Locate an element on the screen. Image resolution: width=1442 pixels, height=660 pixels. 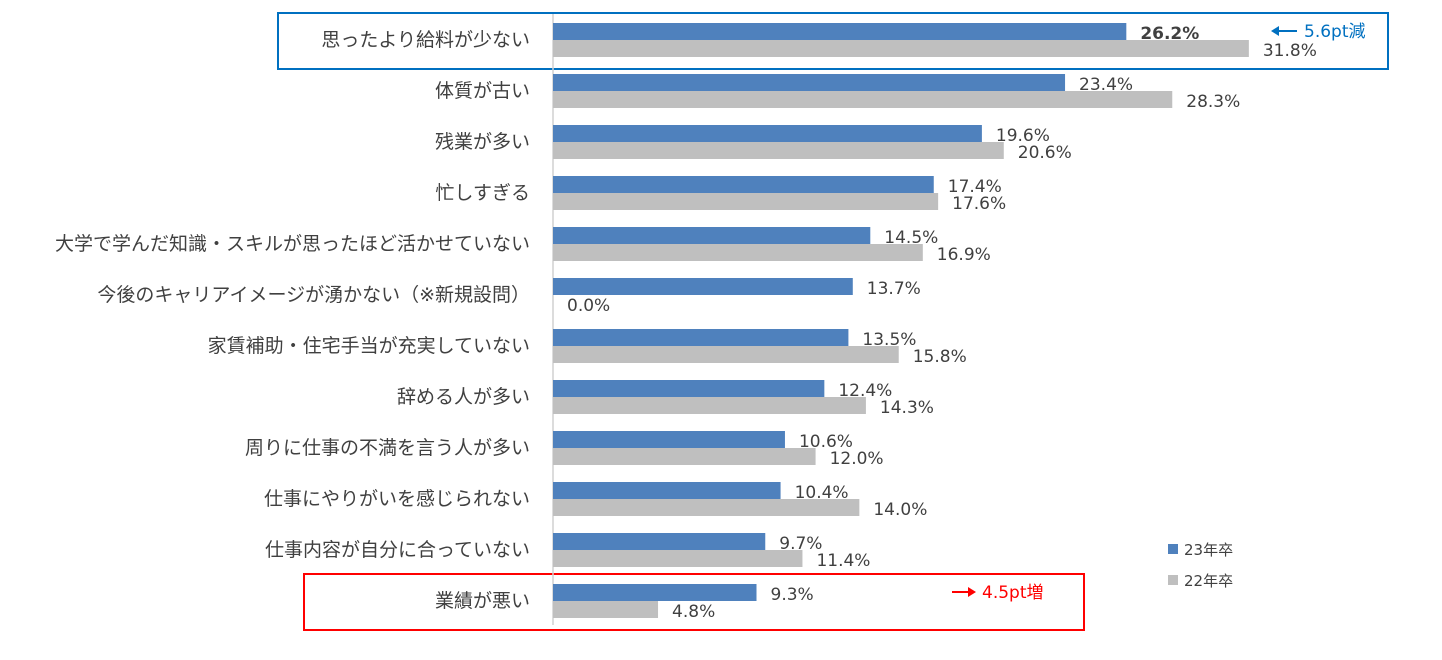
value-label-22: 14.0% is located at coordinates (900, 510).